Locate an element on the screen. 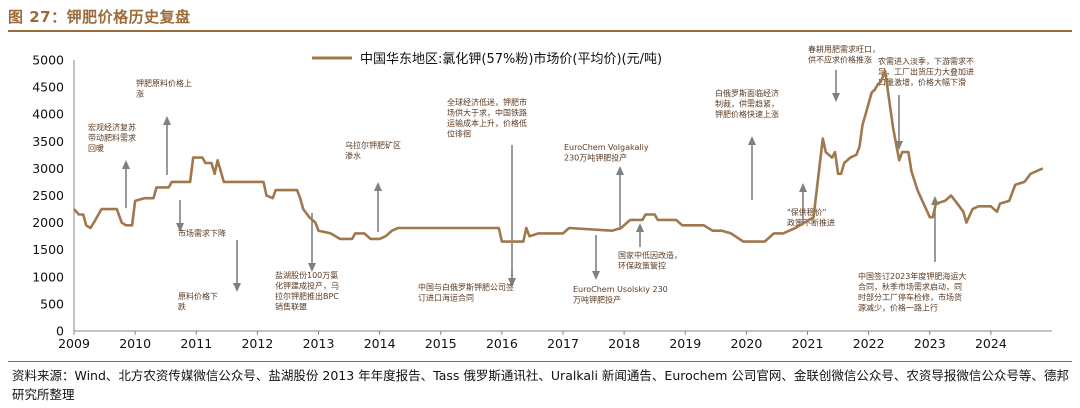 The height and width of the screenshot is (408, 1080). x-tick-label: 2019 is located at coordinates (685, 343).